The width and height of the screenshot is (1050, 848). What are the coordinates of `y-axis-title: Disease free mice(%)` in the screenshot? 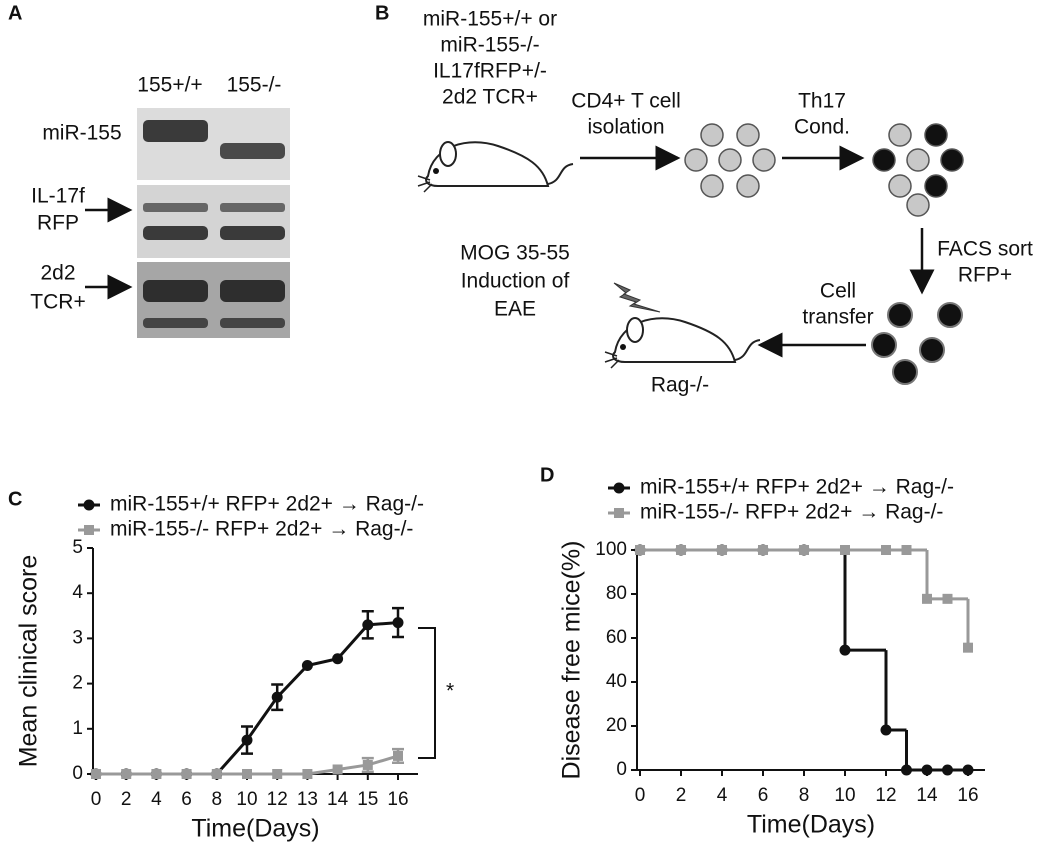 It's located at (572, 660).